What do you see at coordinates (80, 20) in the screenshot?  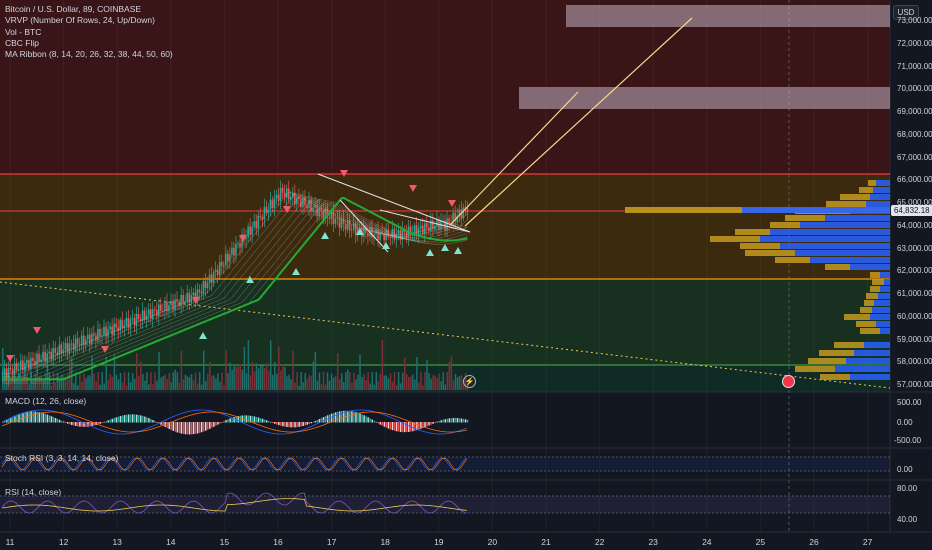 I see `indicator-vrvp: VRVP (Number Of Rows, 24, Up/Down)` at bounding box center [80, 20].